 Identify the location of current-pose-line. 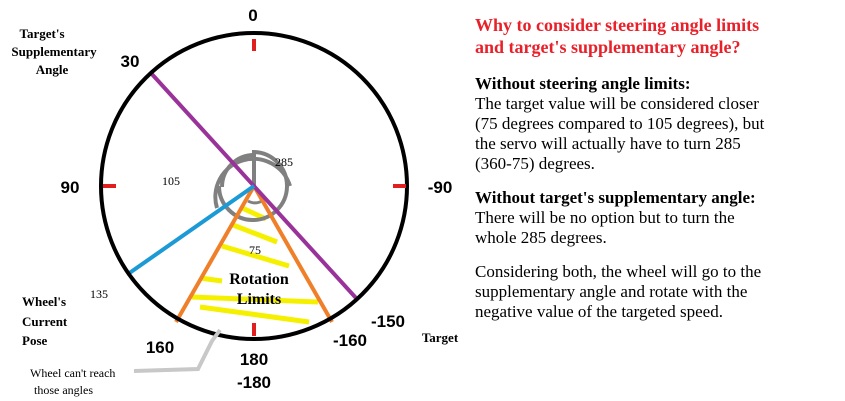
(191, 230).